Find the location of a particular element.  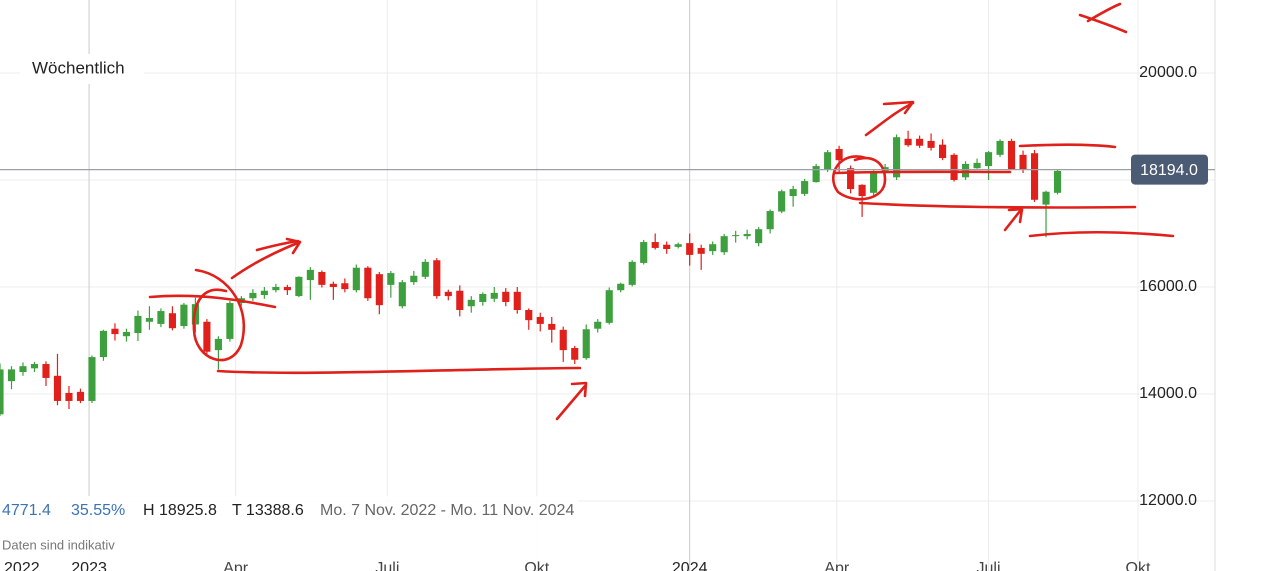

last-price-box is located at coordinates (1169, 169).